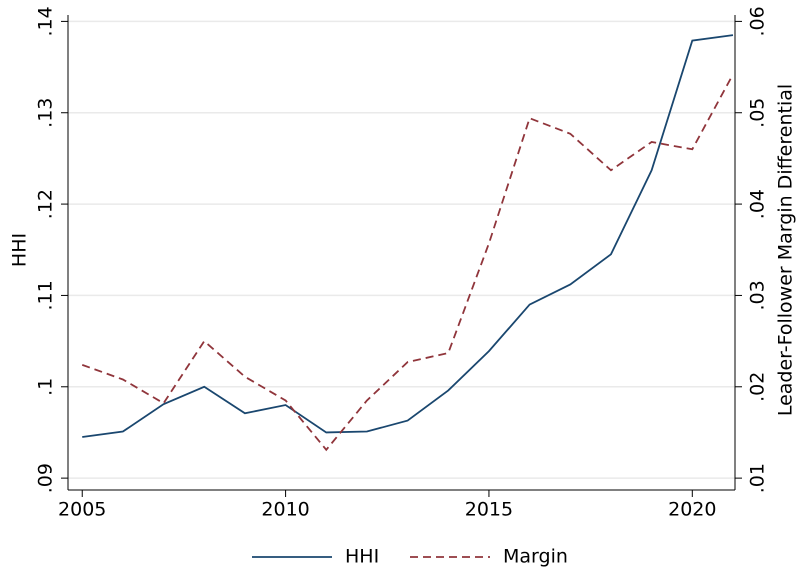  Describe the element at coordinates (758, 295) in the screenshot. I see `y2-tick-label: .03` at that location.